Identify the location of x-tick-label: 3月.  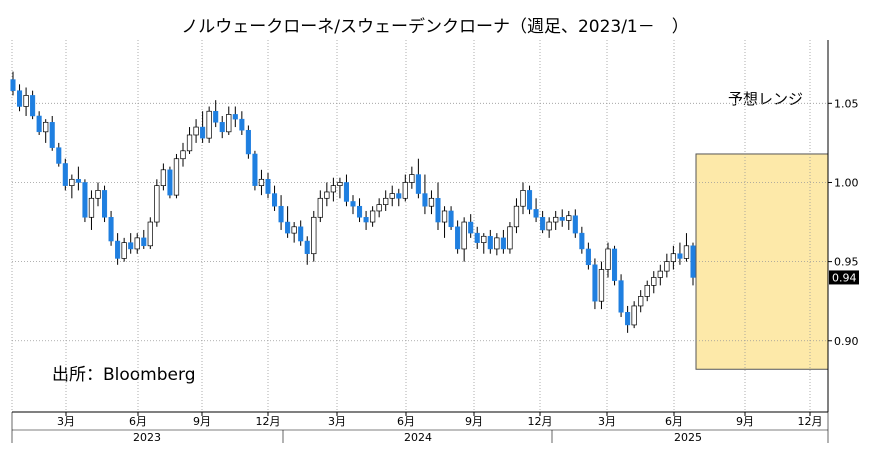
(337, 421).